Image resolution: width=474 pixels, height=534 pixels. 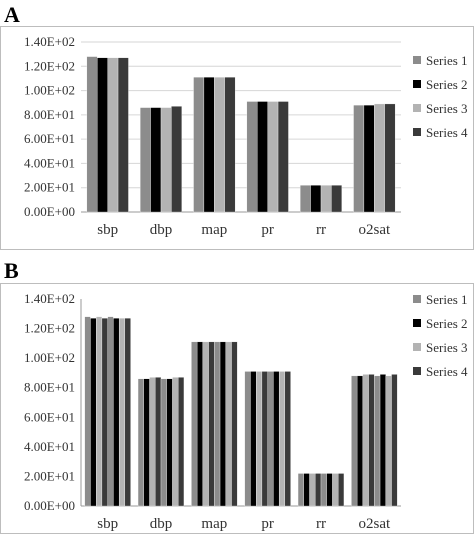 What do you see at coordinates (49, 298) in the screenshot?
I see `y-tick-label: 1.40E+02` at bounding box center [49, 298].